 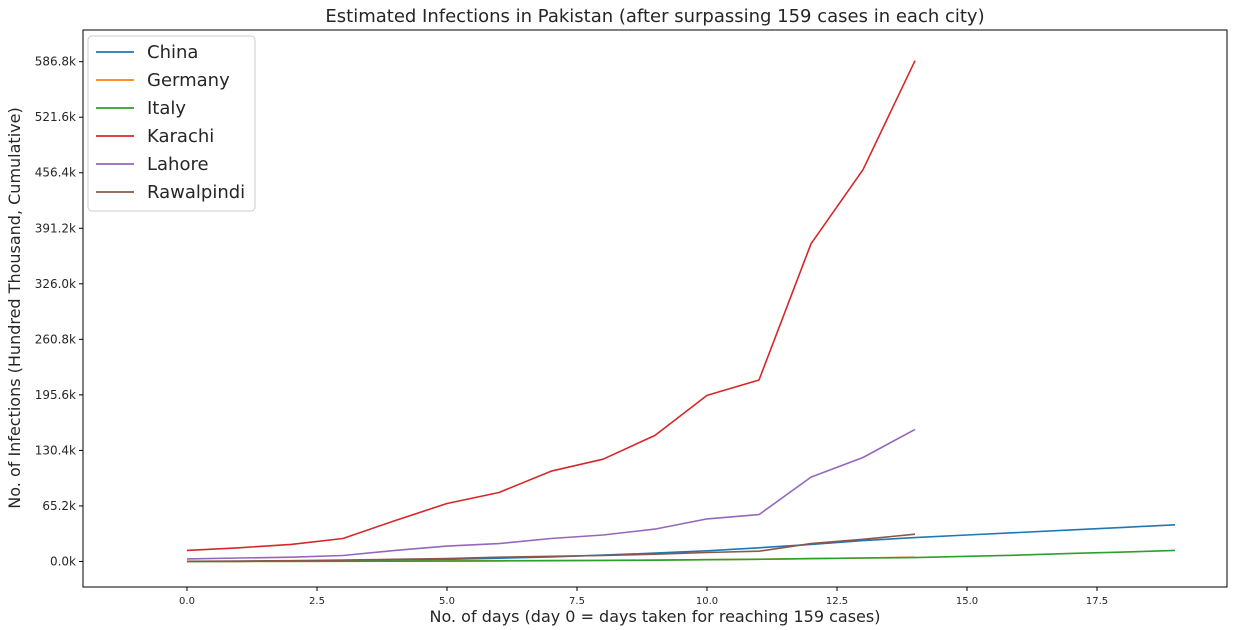 What do you see at coordinates (967, 601) in the screenshot?
I see `x-tick-label: 15.0` at bounding box center [967, 601].